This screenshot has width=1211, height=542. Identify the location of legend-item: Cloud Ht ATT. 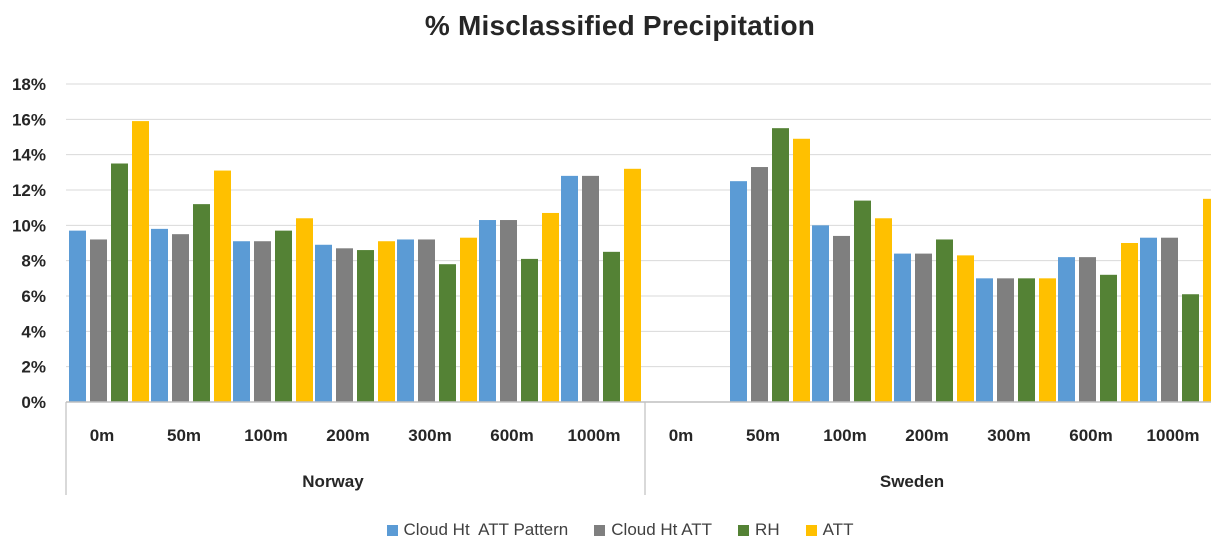
(653, 530).